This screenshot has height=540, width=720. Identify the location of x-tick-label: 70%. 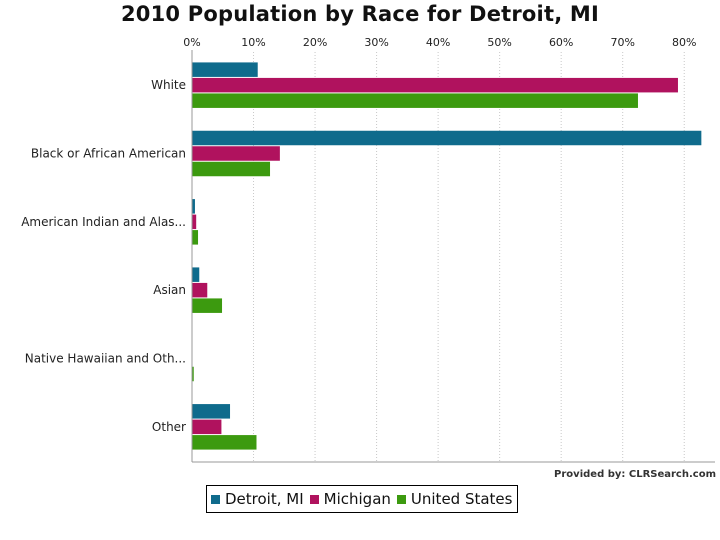
(622, 42).